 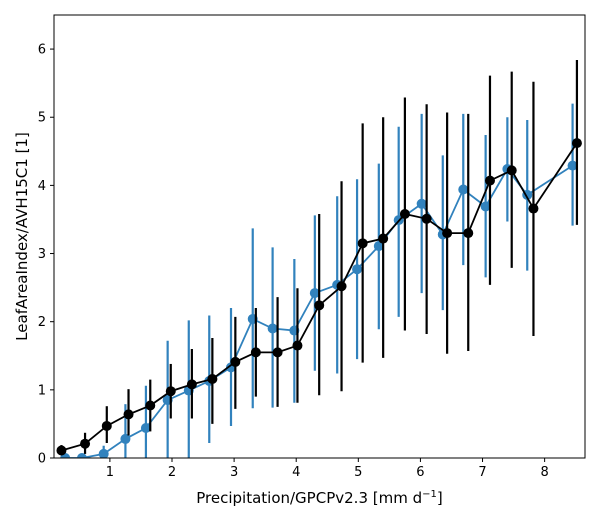 I want to click on y-tick-label: 3, so click(x=42, y=254).